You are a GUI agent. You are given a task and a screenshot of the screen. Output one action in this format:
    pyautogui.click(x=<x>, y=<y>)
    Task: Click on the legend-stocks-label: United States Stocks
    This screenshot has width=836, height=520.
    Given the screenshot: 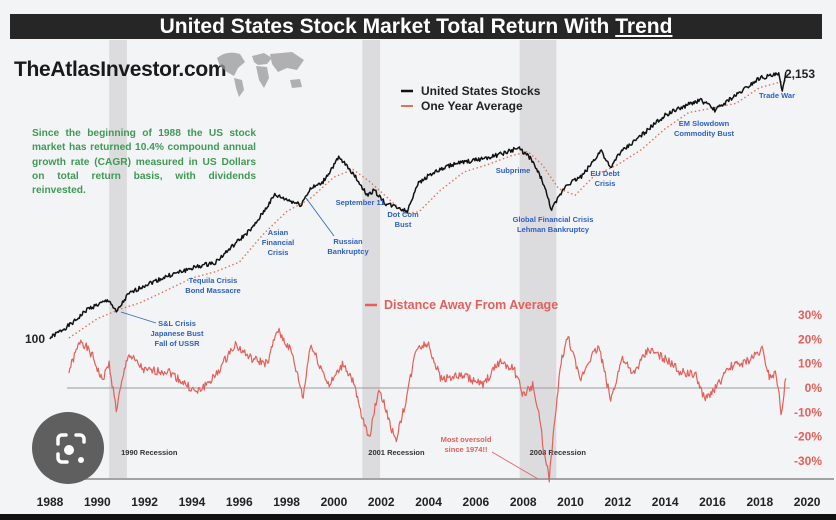 What is the action you would take?
    pyautogui.click(x=481, y=91)
    